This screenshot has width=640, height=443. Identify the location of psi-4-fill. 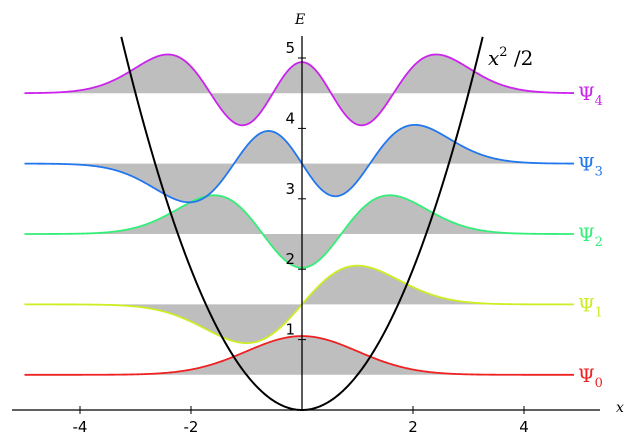
(299, 90).